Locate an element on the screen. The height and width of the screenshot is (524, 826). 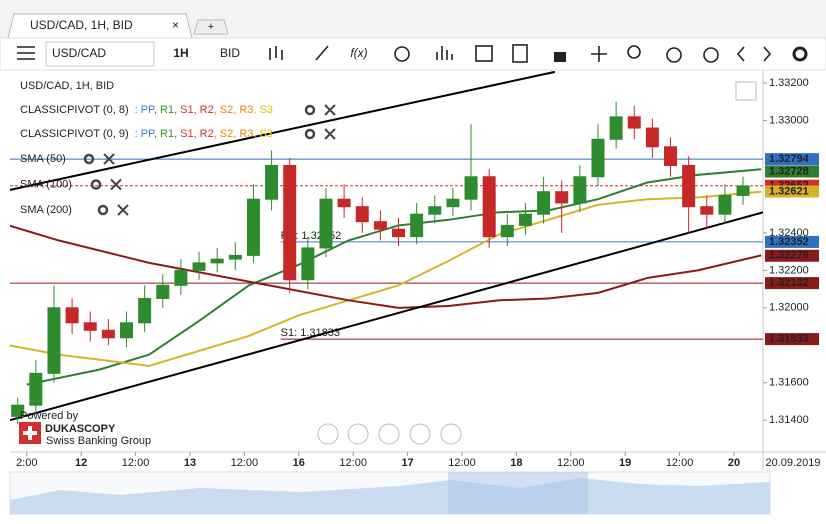
zoom-button is located at coordinates (634, 52).